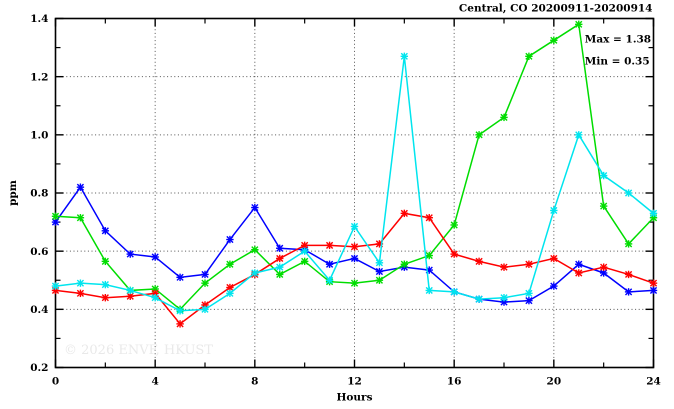  Describe the element at coordinates (39, 77) in the screenshot. I see `y-tick-label: 1.2` at that location.